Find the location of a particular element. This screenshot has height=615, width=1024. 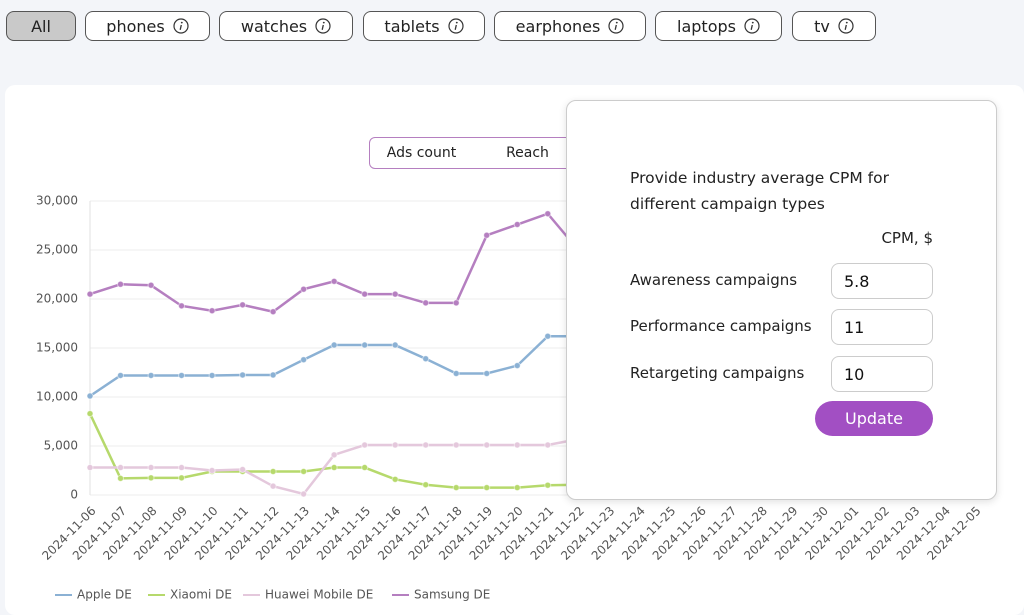

filter-button: phones is located at coordinates (147, 26).